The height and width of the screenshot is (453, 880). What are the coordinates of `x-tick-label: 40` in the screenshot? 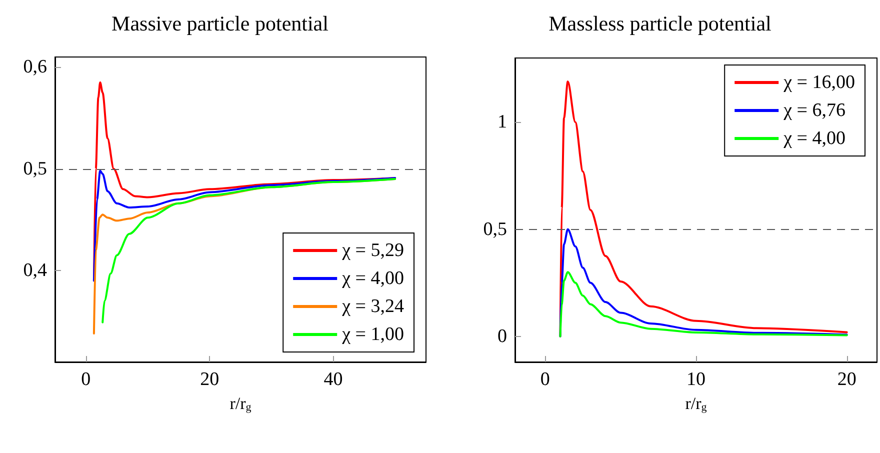 It's located at (333, 379).